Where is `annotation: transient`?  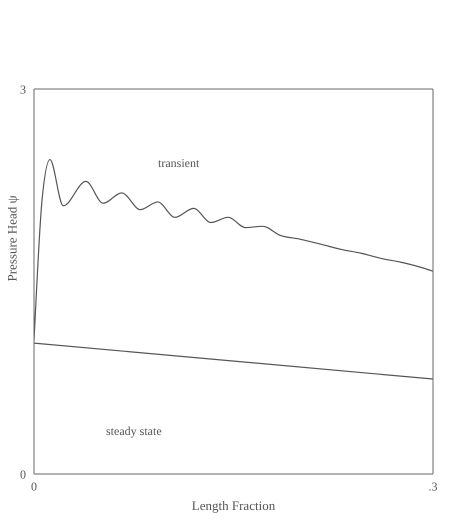
annotation: transient is located at coordinates (179, 163).